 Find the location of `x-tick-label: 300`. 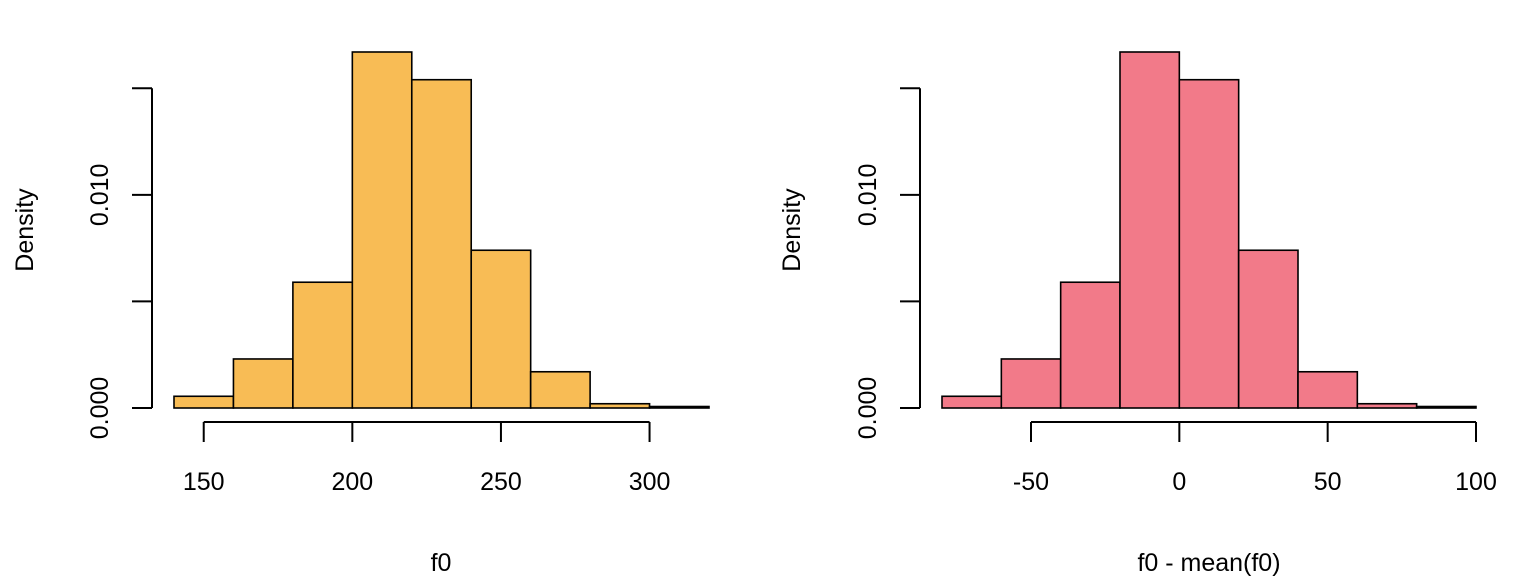

x-tick-label: 300 is located at coordinates (650, 482).